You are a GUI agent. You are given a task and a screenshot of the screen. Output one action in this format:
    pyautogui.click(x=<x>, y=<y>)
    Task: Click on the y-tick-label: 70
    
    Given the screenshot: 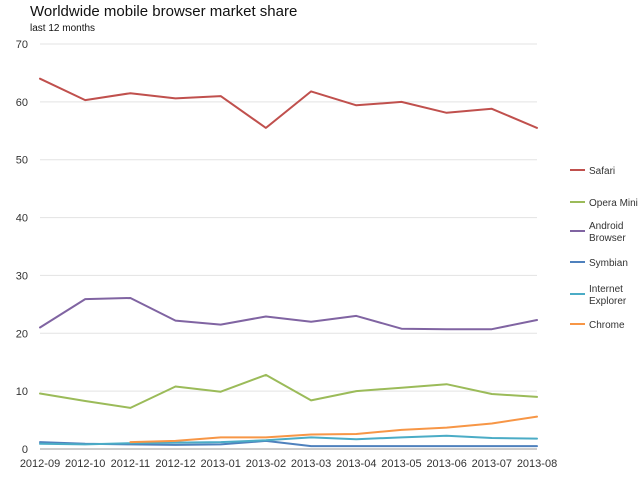 What is the action you would take?
    pyautogui.click(x=22, y=45)
    